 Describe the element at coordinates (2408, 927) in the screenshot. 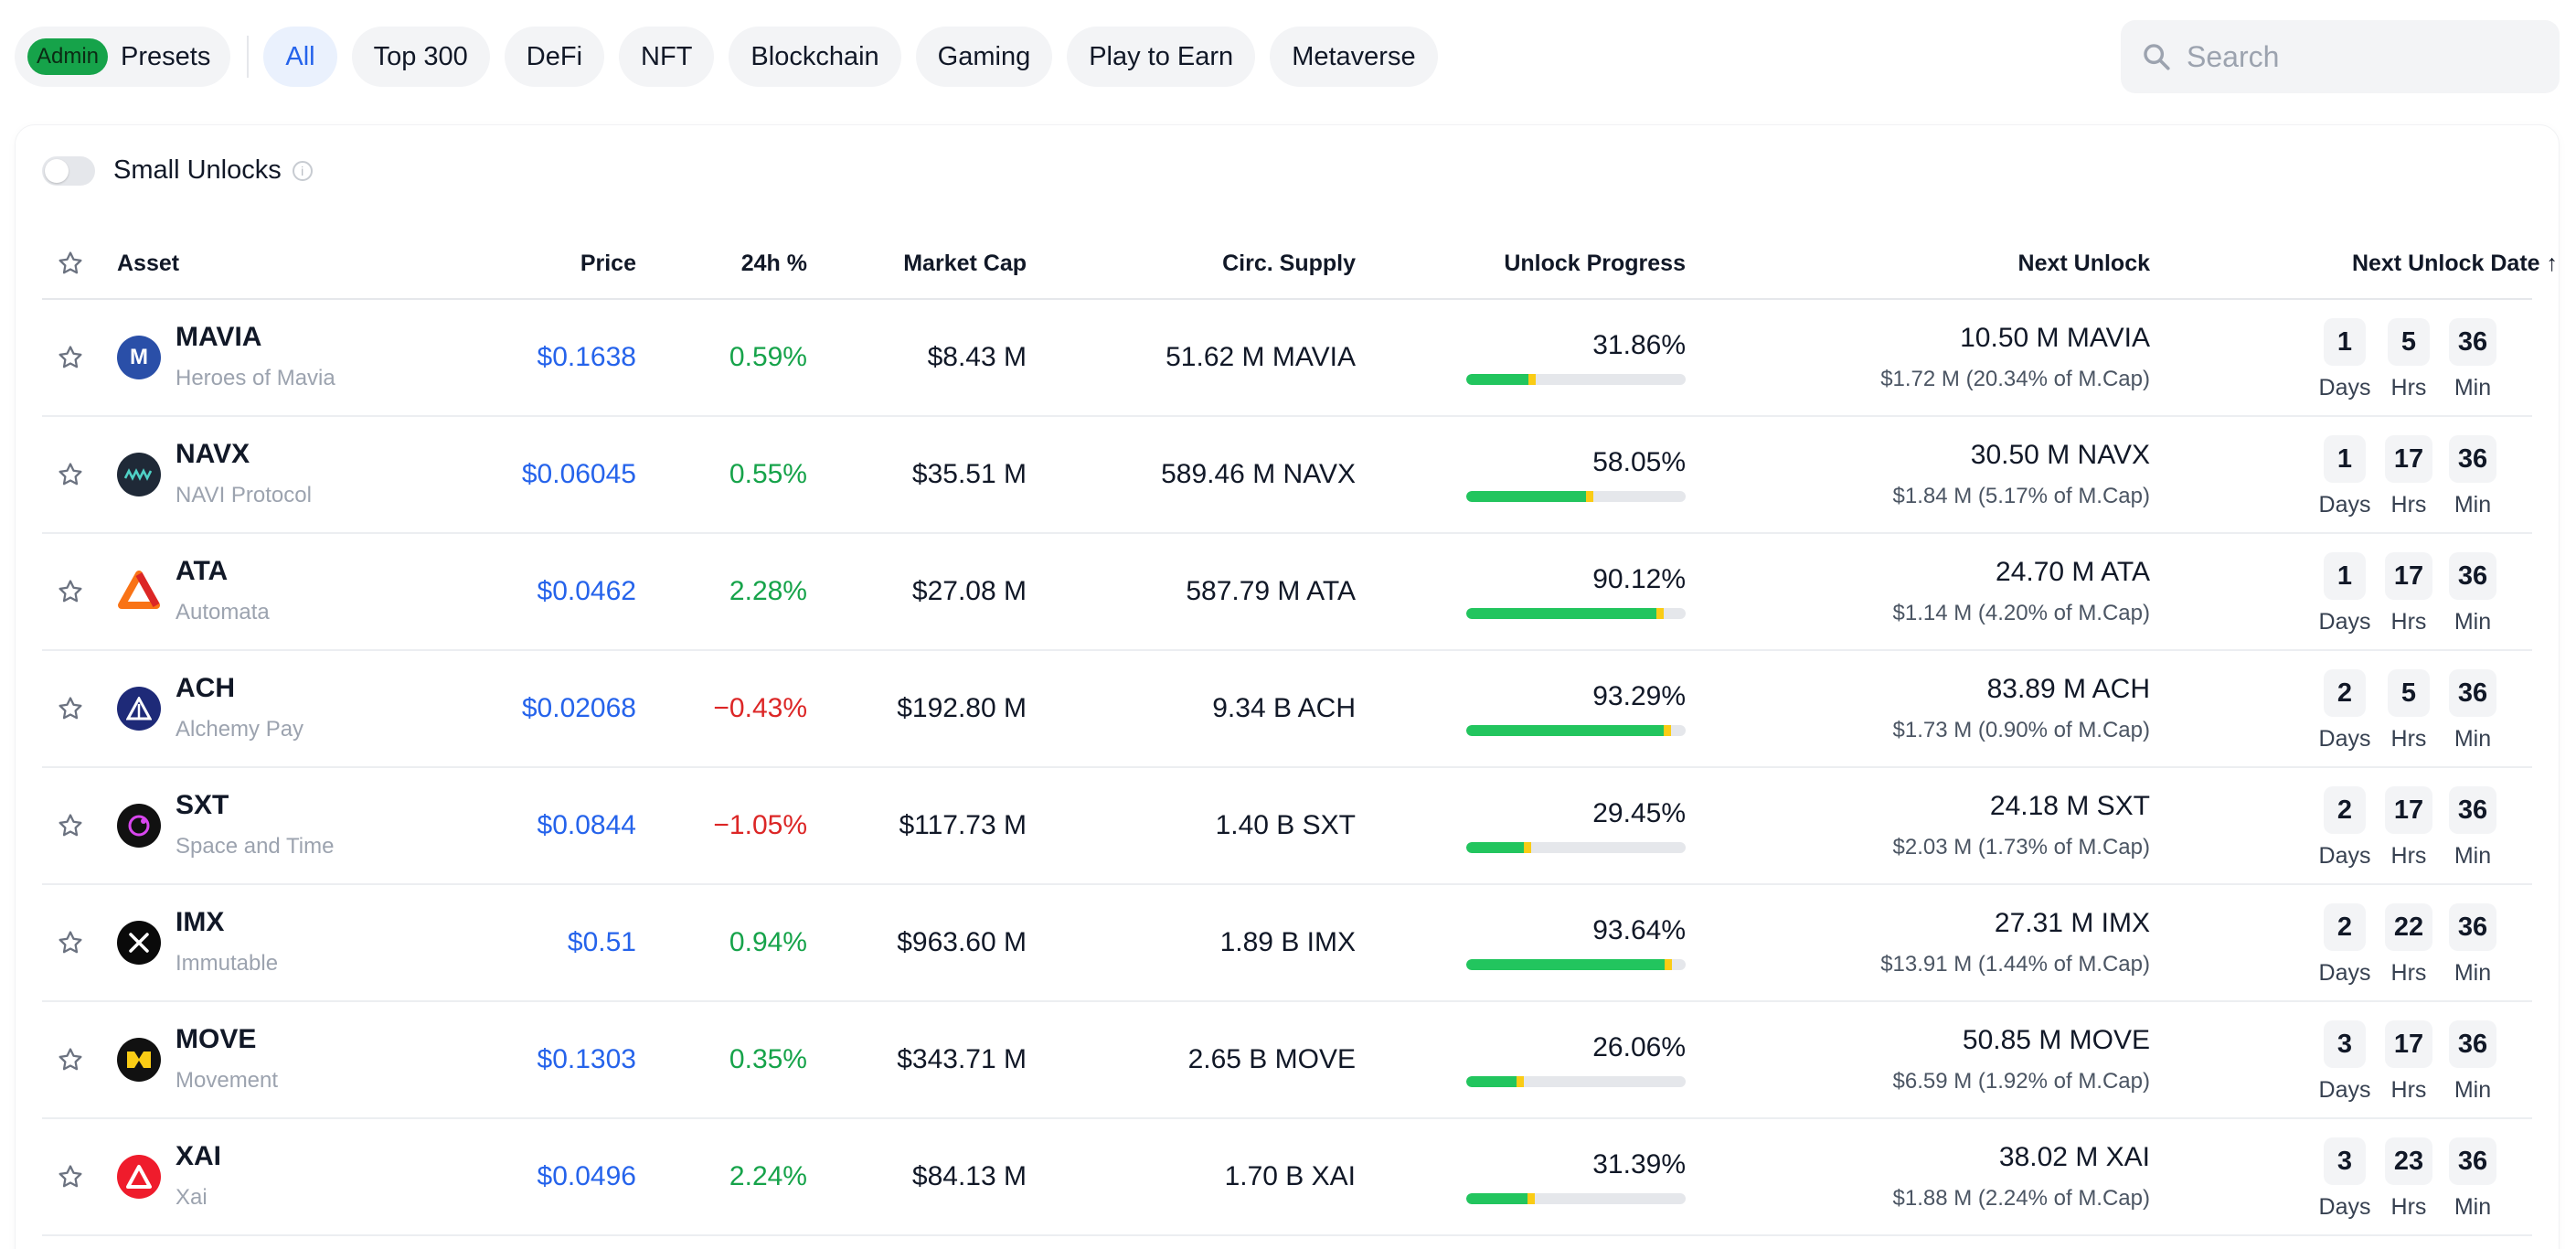

I see `countdown-hours: 22` at that location.